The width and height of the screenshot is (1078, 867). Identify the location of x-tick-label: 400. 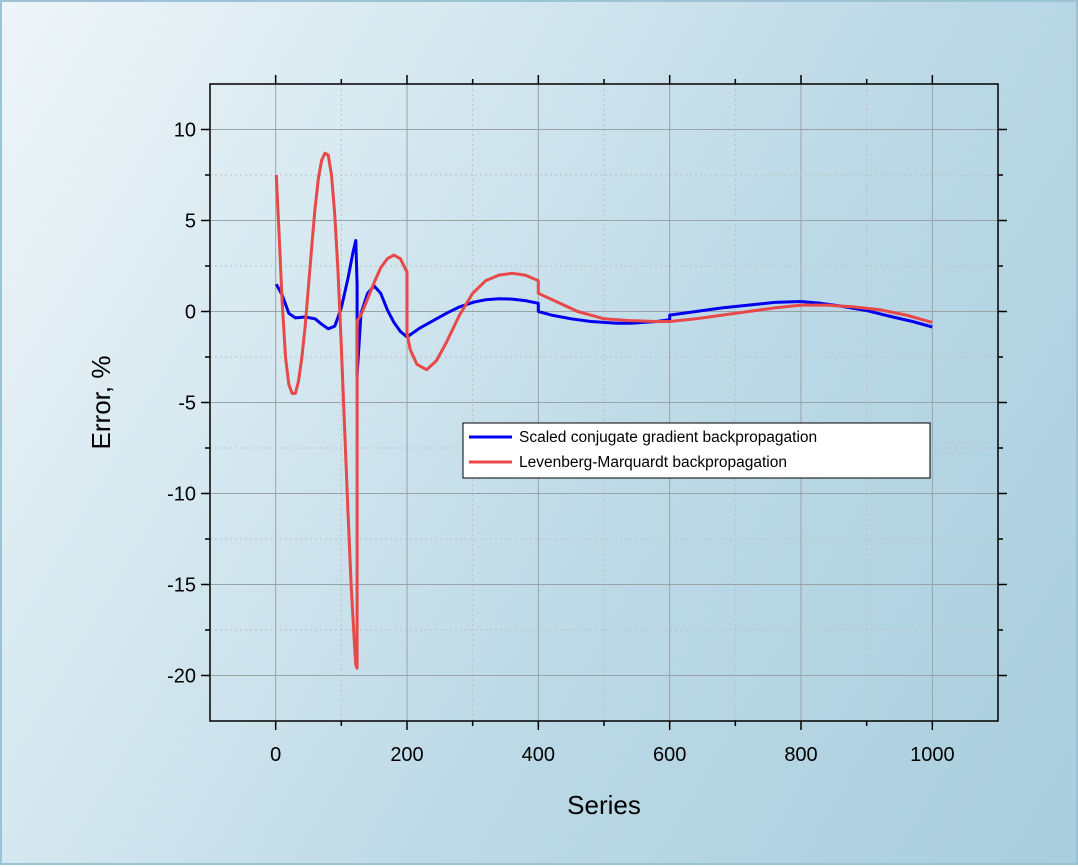
(538, 755).